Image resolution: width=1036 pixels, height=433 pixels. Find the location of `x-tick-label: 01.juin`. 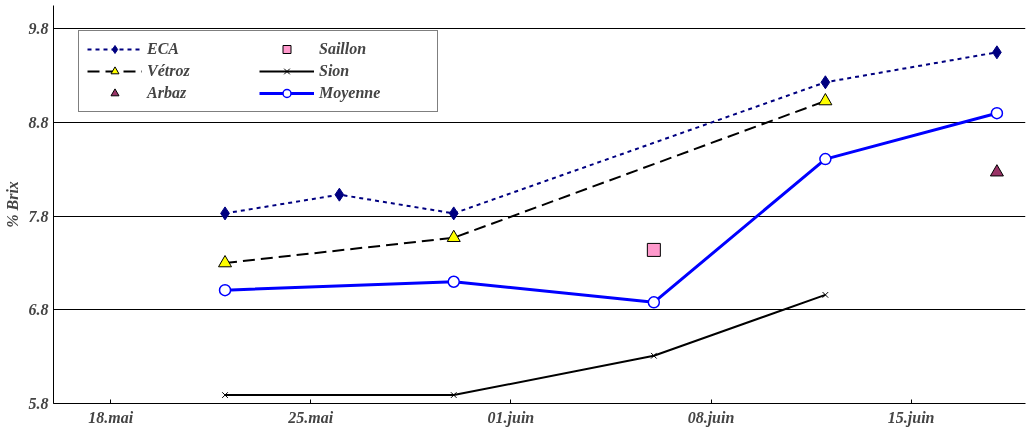

x-tick-label: 01.juin is located at coordinates (511, 417).